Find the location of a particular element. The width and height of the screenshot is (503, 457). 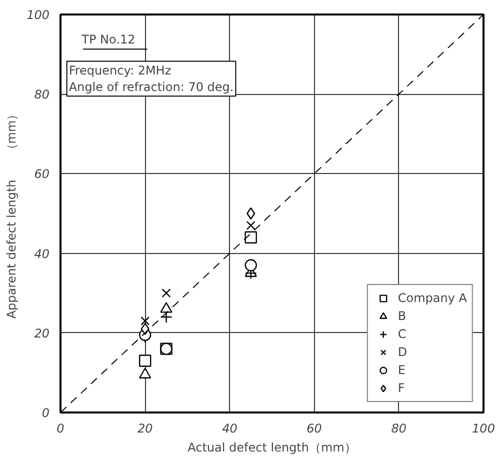

x-tick-label: 40 is located at coordinates (230, 429).